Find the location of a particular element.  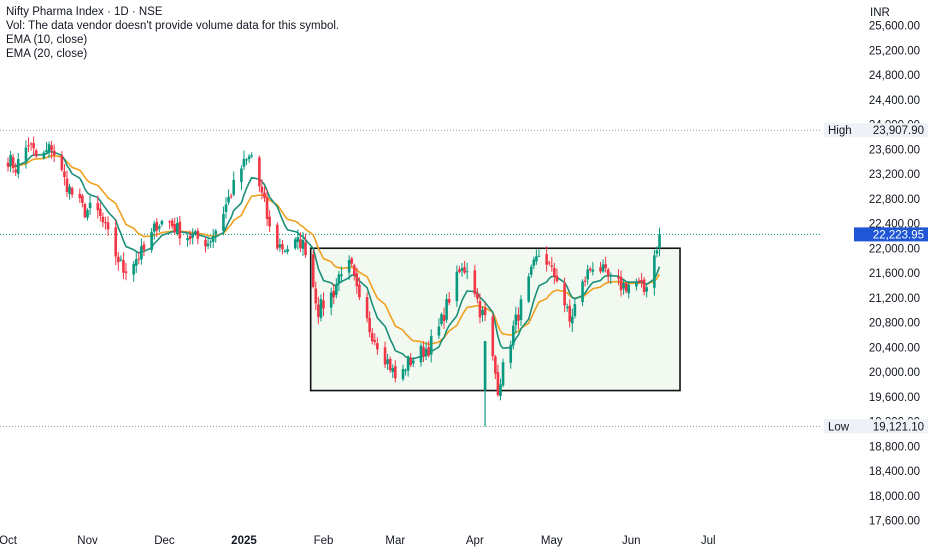

high-tag-bg is located at coordinates (840, 130).